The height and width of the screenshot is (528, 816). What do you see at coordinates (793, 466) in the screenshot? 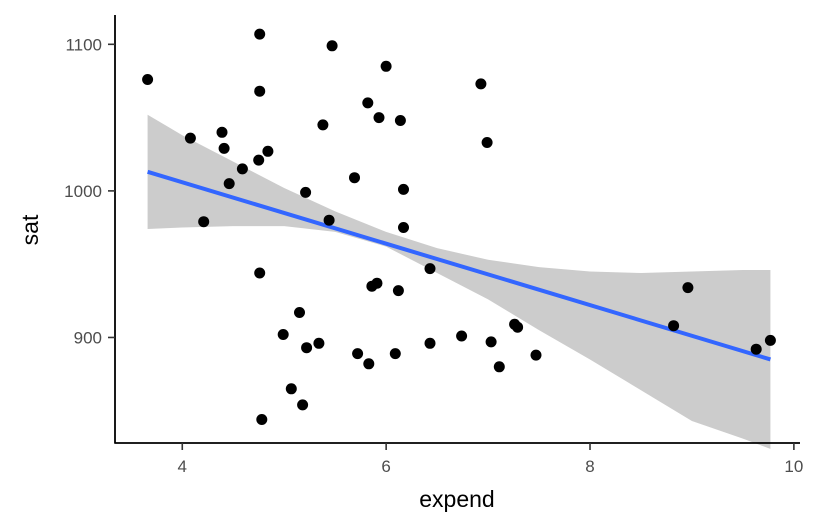
I see `x-tick-label: 10` at bounding box center [793, 466].